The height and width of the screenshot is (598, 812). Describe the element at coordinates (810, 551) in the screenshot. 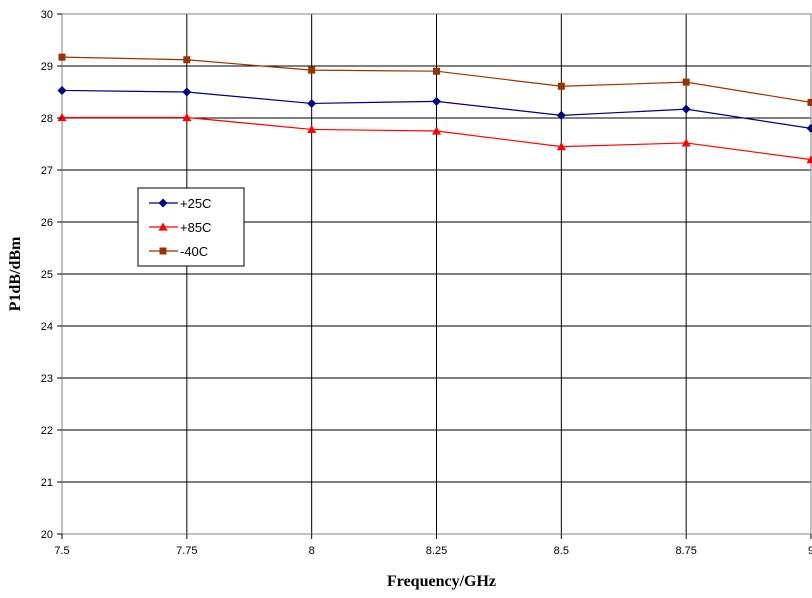

I see `x-tick-label: 9` at that location.